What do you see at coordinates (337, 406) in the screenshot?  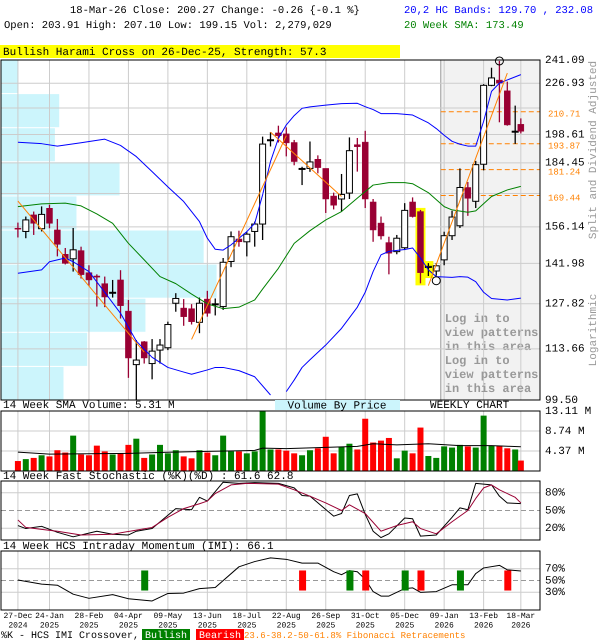 I see `annotation: Volume By Price` at bounding box center [337, 406].